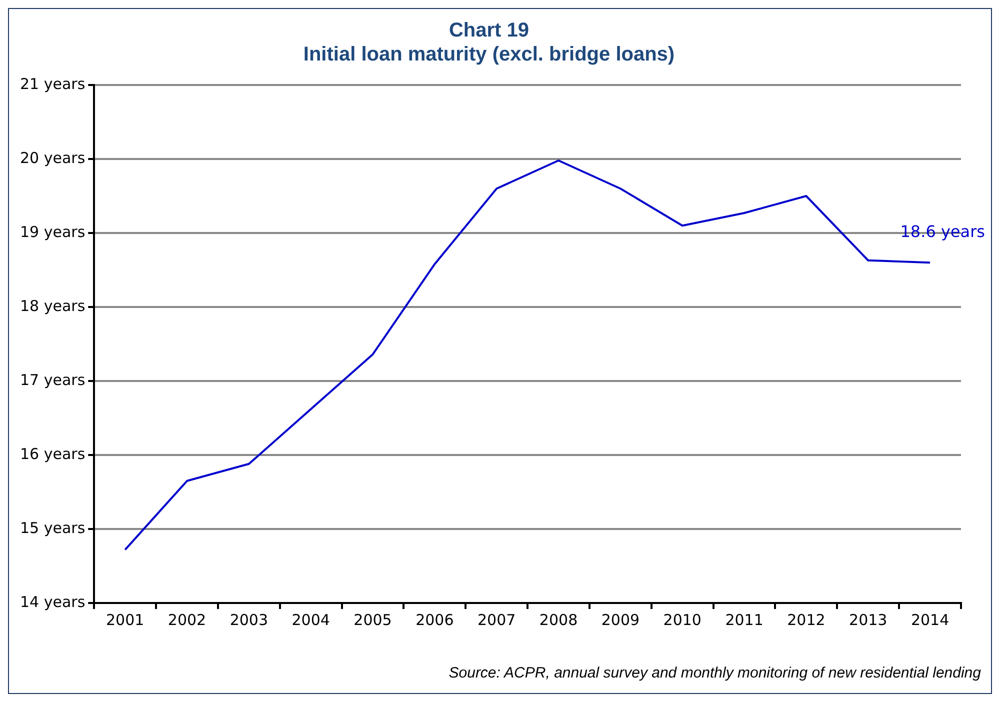 The image size is (1000, 702). Describe the element at coordinates (53, 305) in the screenshot. I see `y-tick-label: 18 years` at that location.